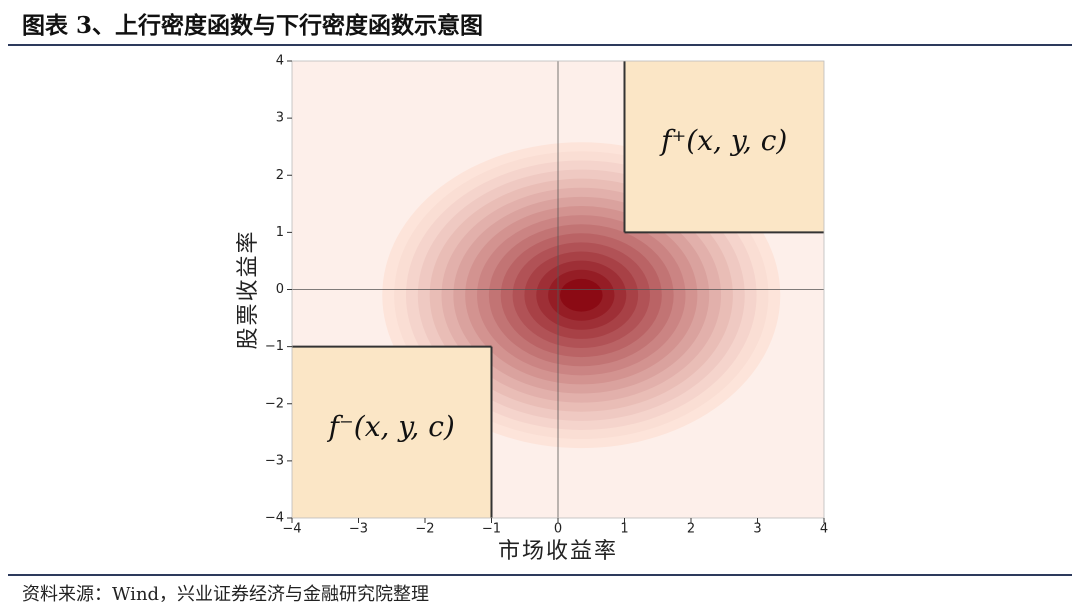  What do you see at coordinates (280, 232) in the screenshot?
I see `y-tick-label: 1` at bounding box center [280, 232].